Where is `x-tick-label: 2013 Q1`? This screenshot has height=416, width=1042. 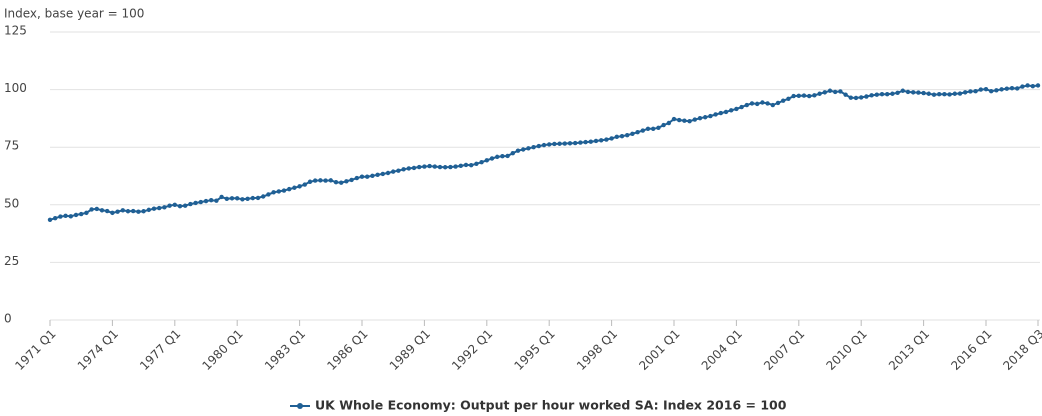
x-tick-label: 2013 Q1 is located at coordinates (909, 350).